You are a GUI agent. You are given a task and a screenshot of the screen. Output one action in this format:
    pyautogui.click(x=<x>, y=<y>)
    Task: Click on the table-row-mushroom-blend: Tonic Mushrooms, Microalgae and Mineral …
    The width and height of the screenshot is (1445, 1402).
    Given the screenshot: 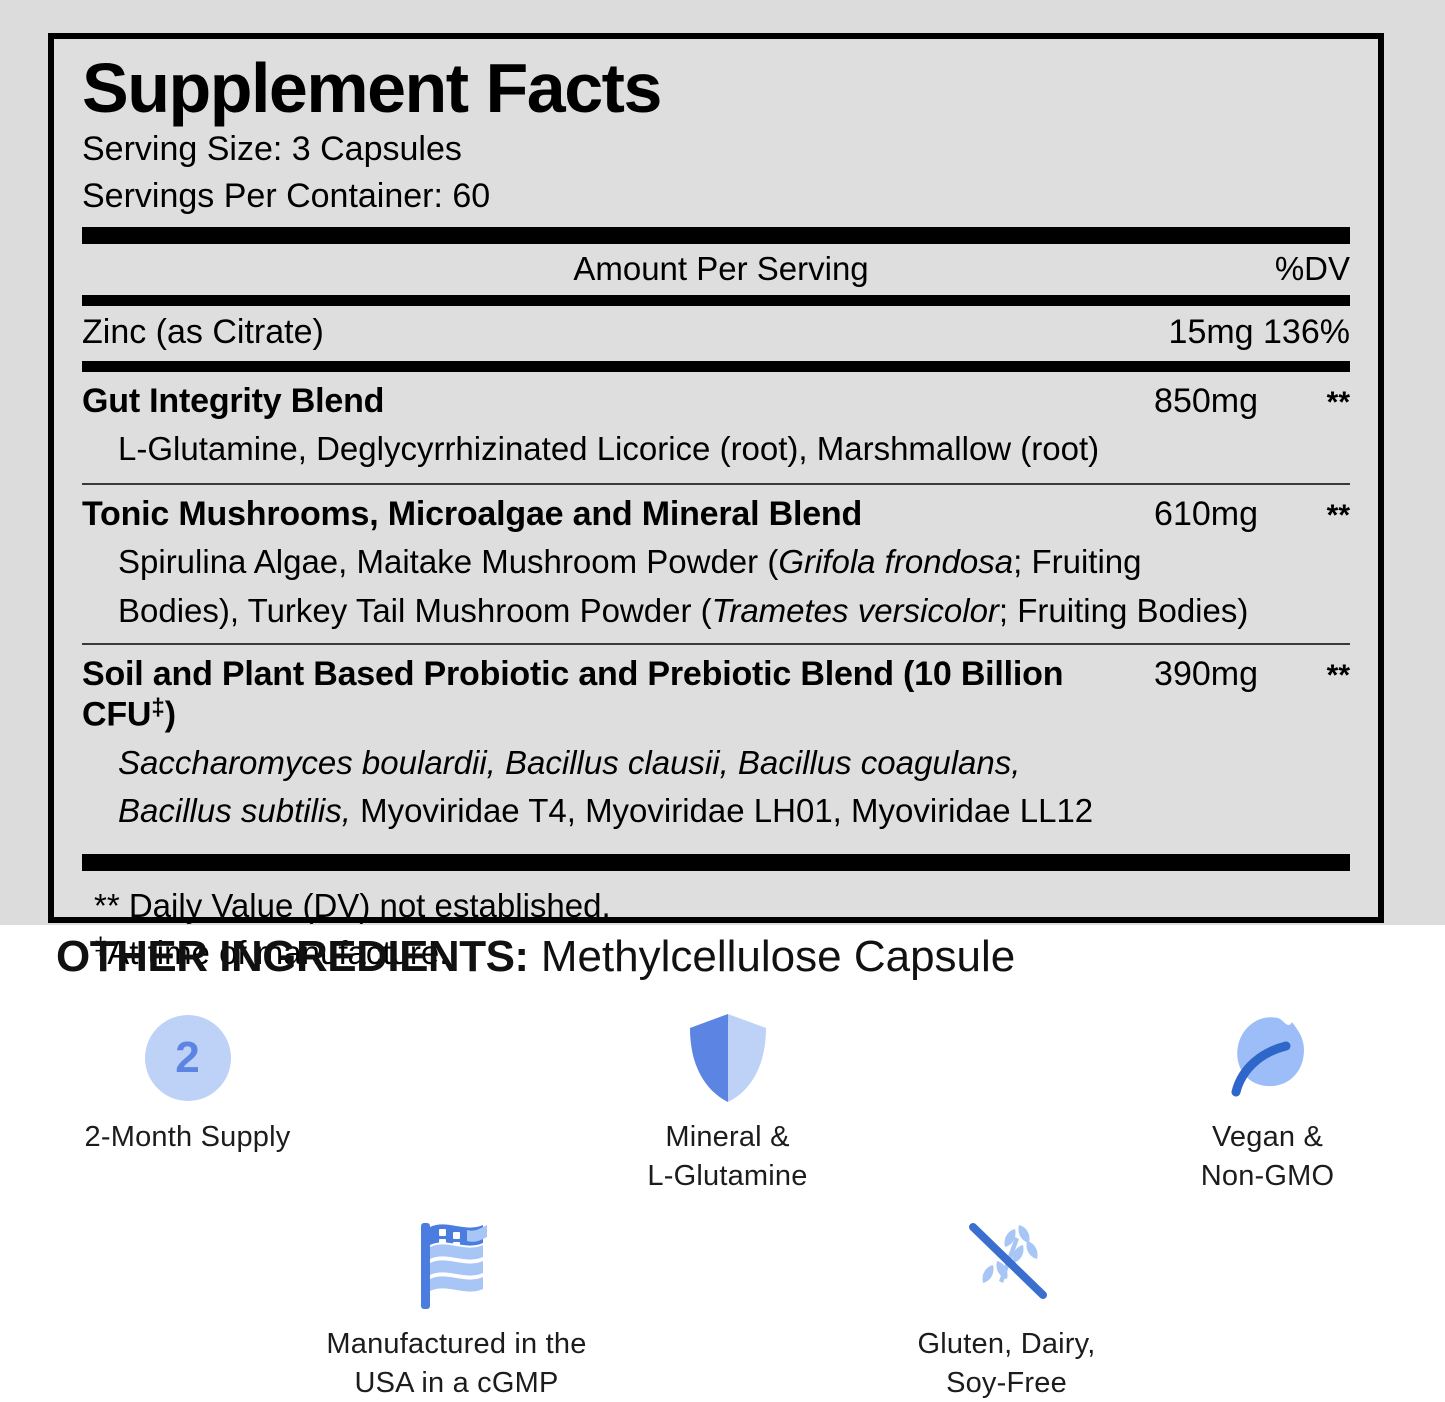 What is the action you would take?
    pyautogui.click(x=716, y=509)
    